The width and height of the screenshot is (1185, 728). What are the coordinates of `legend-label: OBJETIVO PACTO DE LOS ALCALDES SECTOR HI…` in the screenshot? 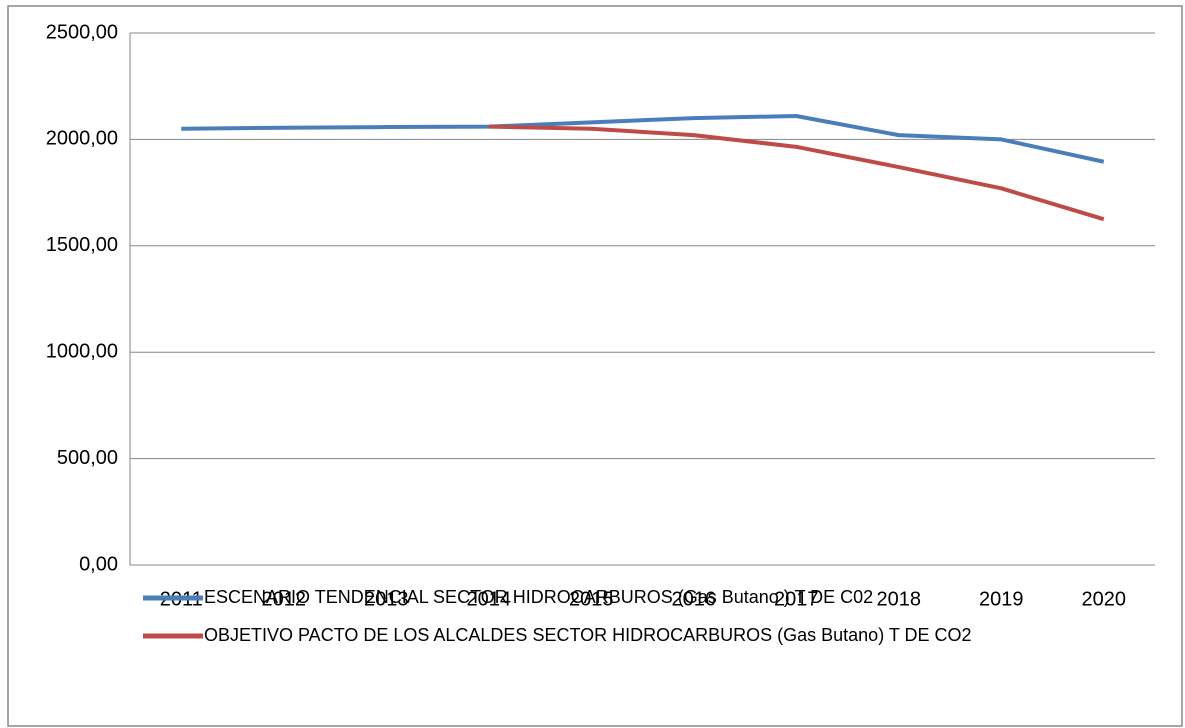 It's located at (588, 635).